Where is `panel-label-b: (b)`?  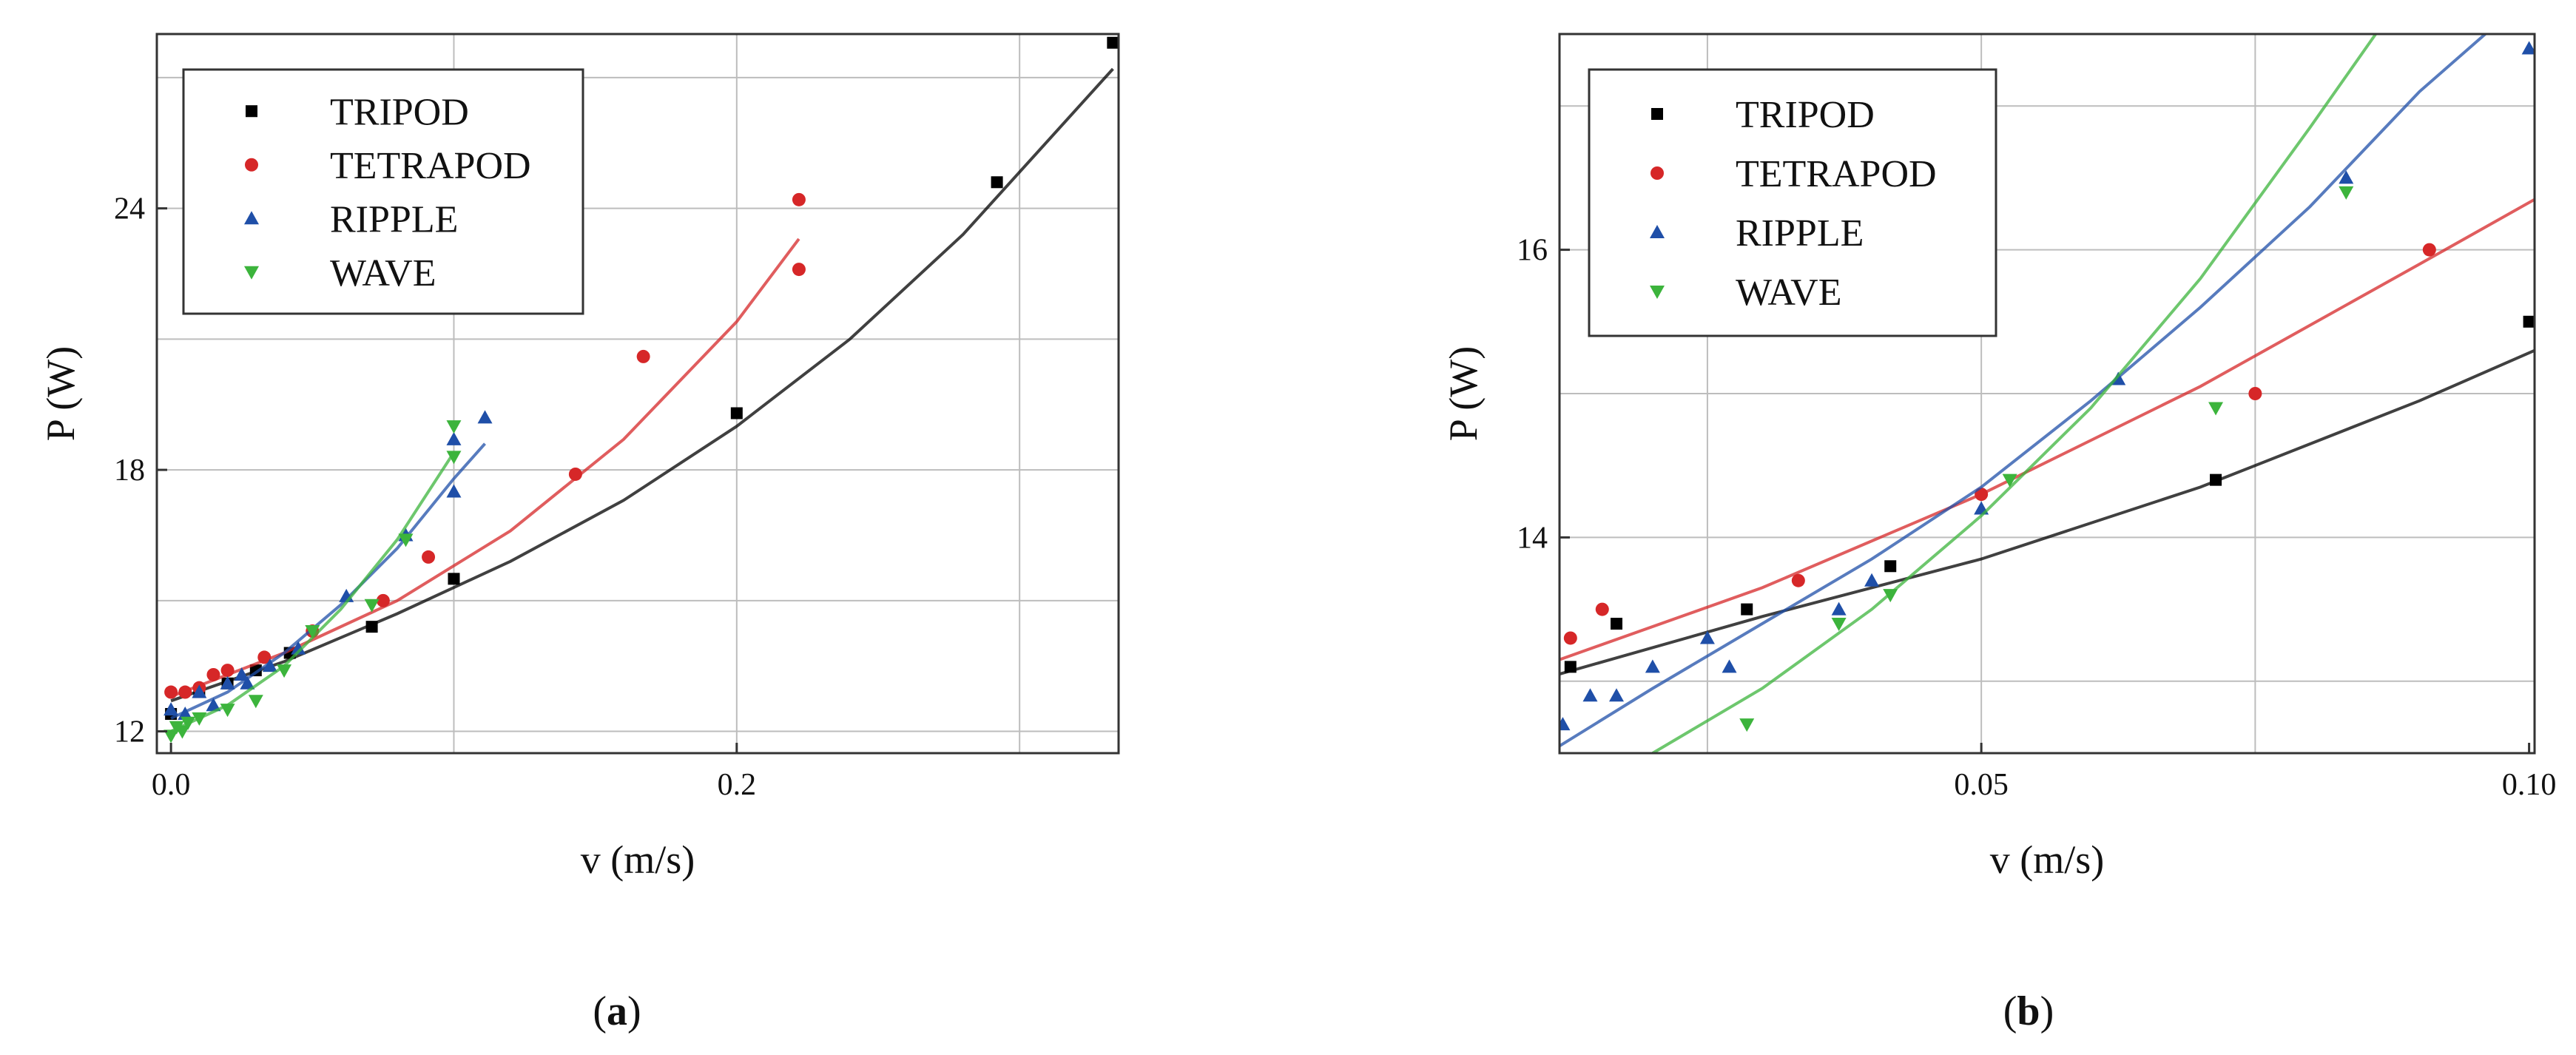
panel-label-b: (b) is located at coordinates (2028, 1011).